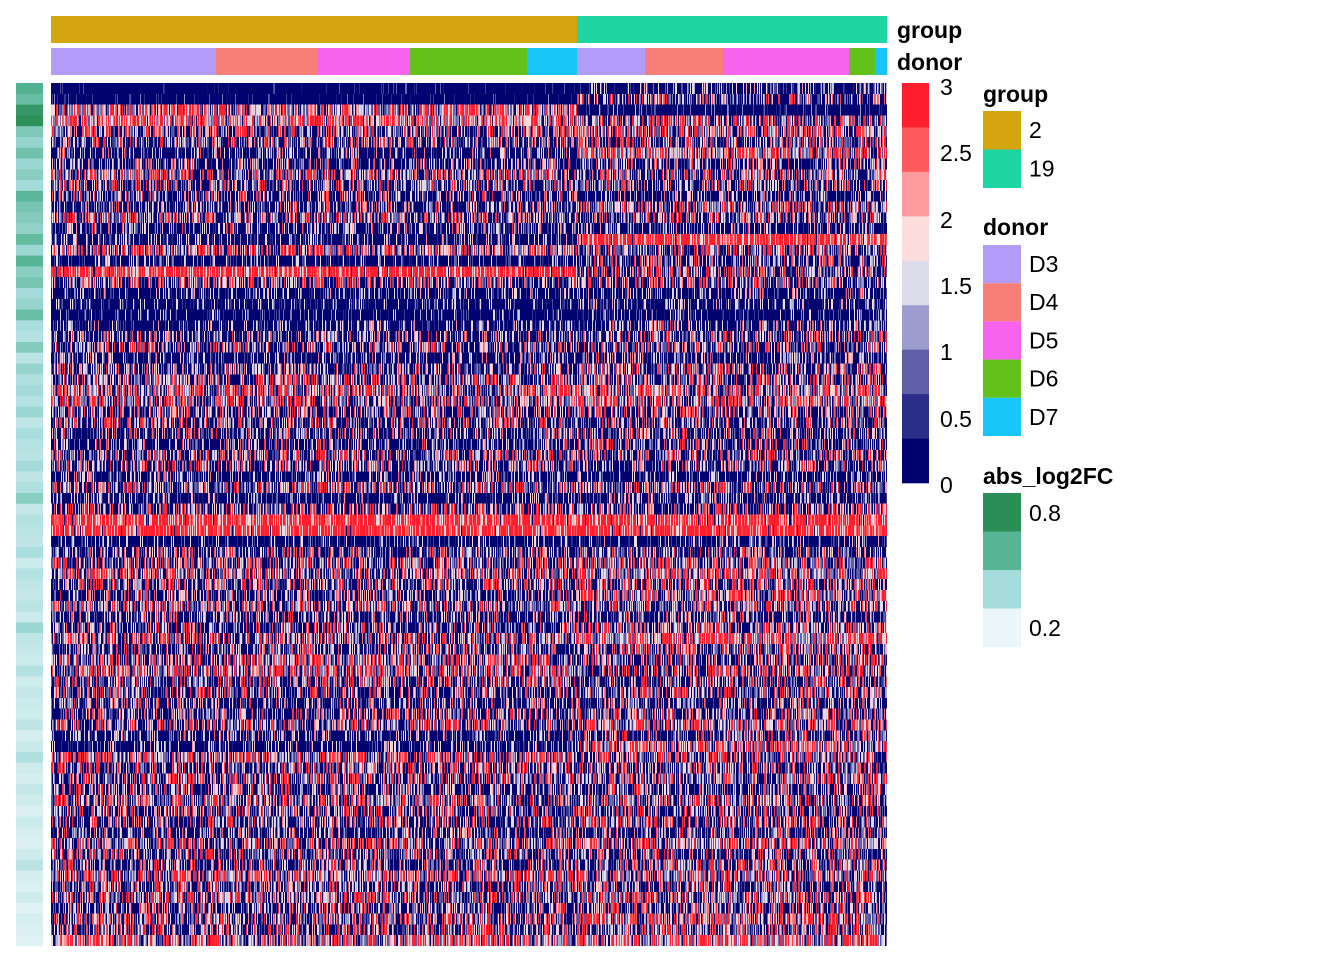 The width and height of the screenshot is (1344, 960). What do you see at coordinates (1043, 379) in the screenshot?
I see `donor-legend-label: D6` at bounding box center [1043, 379].